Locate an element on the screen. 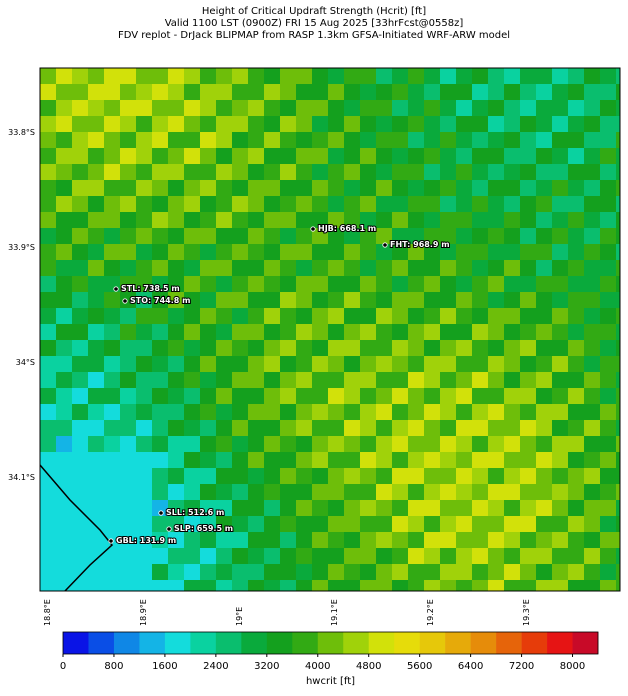  station-label: SLP: 659.5 m is located at coordinates (203, 528).